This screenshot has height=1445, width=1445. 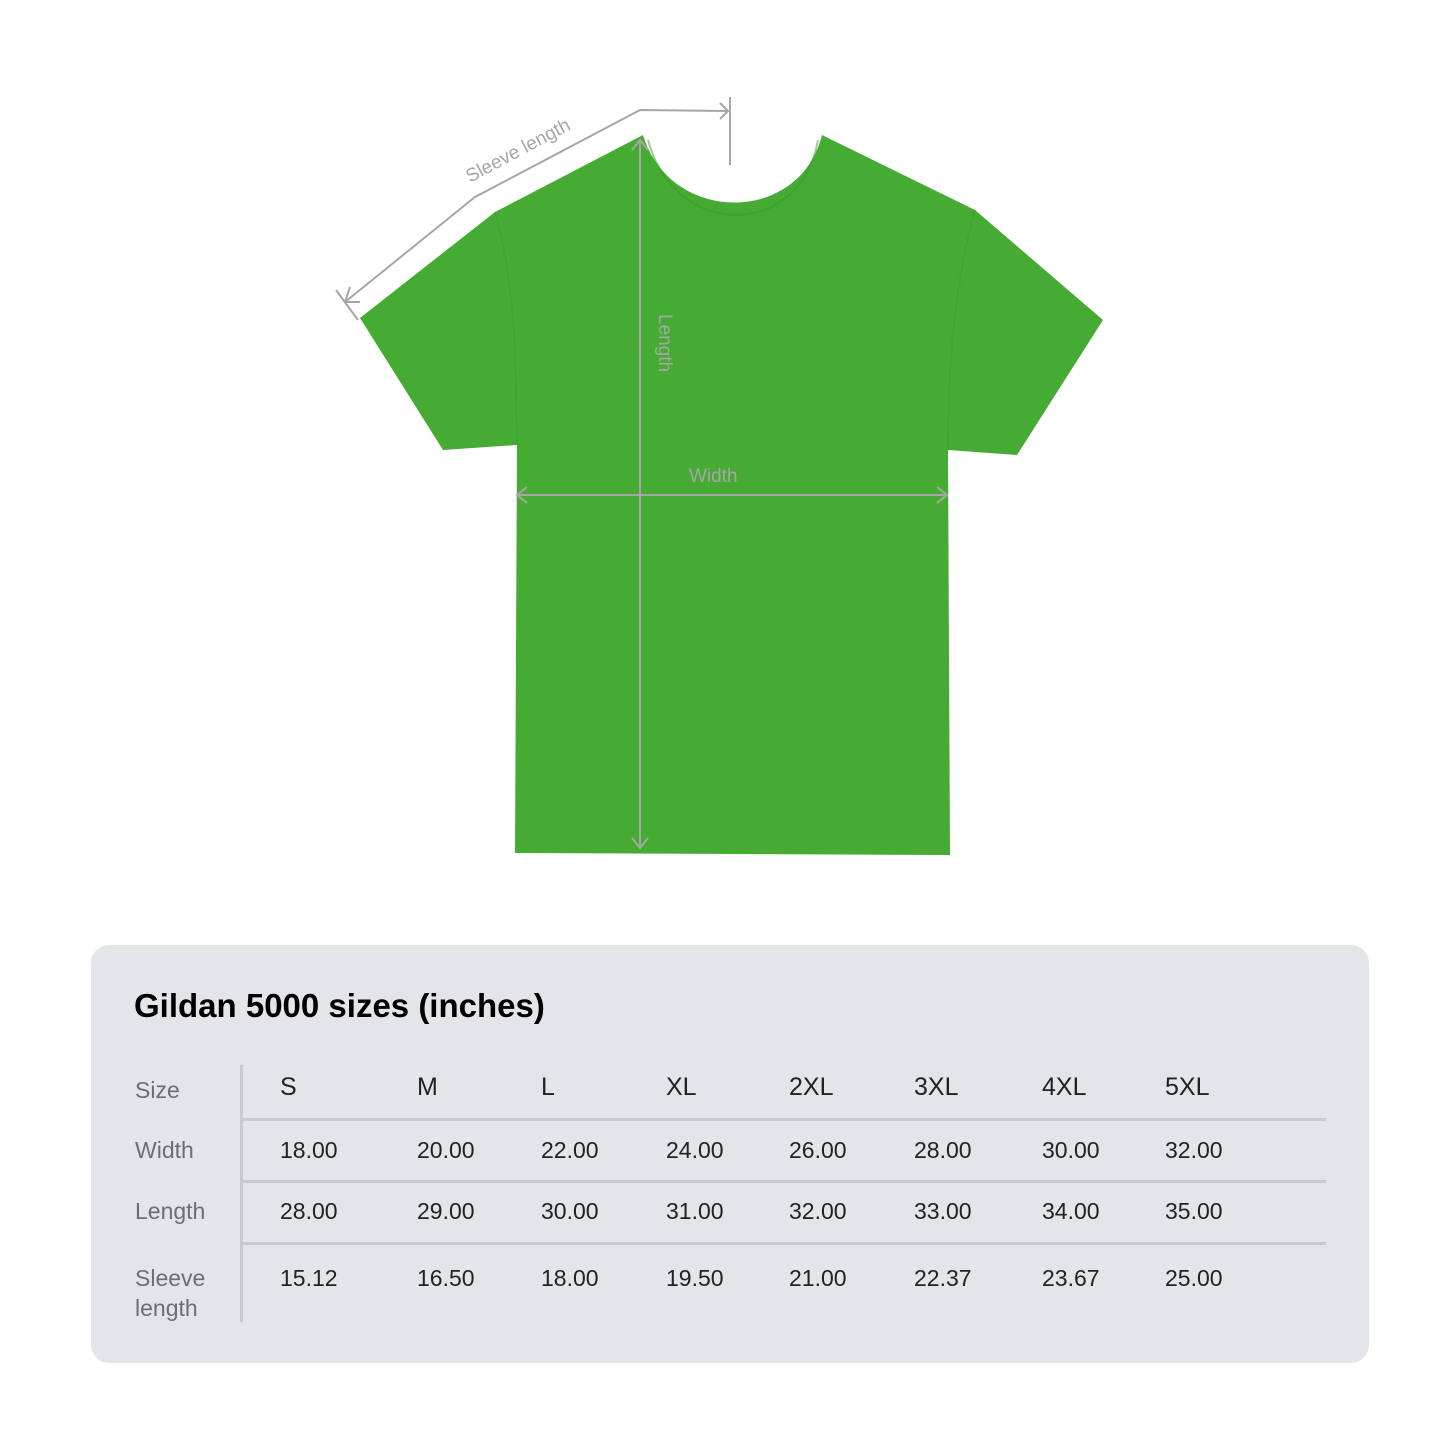 What do you see at coordinates (309, 1278) in the screenshot?
I see `table-cell: 15.12` at bounding box center [309, 1278].